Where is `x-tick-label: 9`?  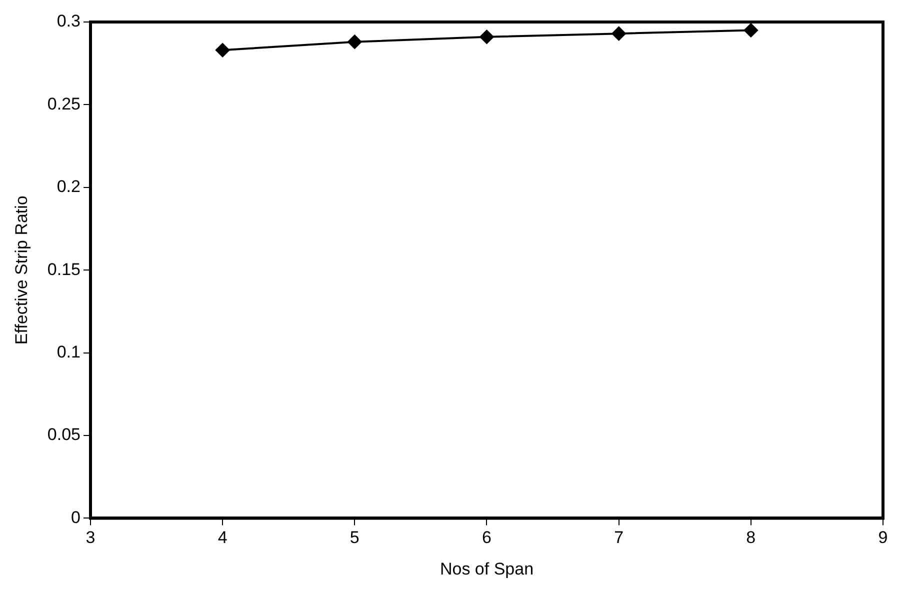
x-tick-label: 9 is located at coordinates (883, 538).